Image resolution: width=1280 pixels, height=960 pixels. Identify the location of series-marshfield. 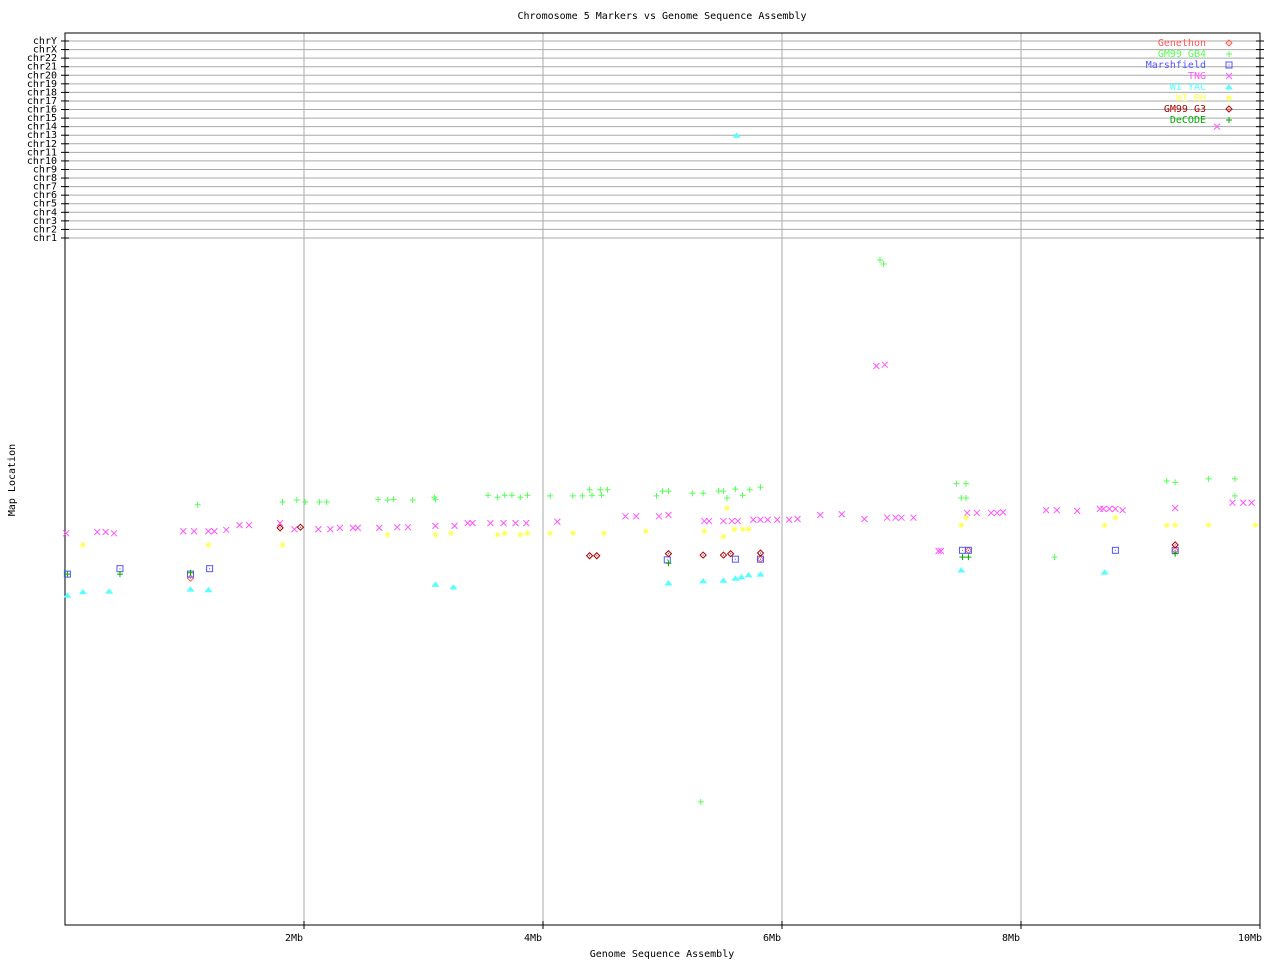
(621, 562).